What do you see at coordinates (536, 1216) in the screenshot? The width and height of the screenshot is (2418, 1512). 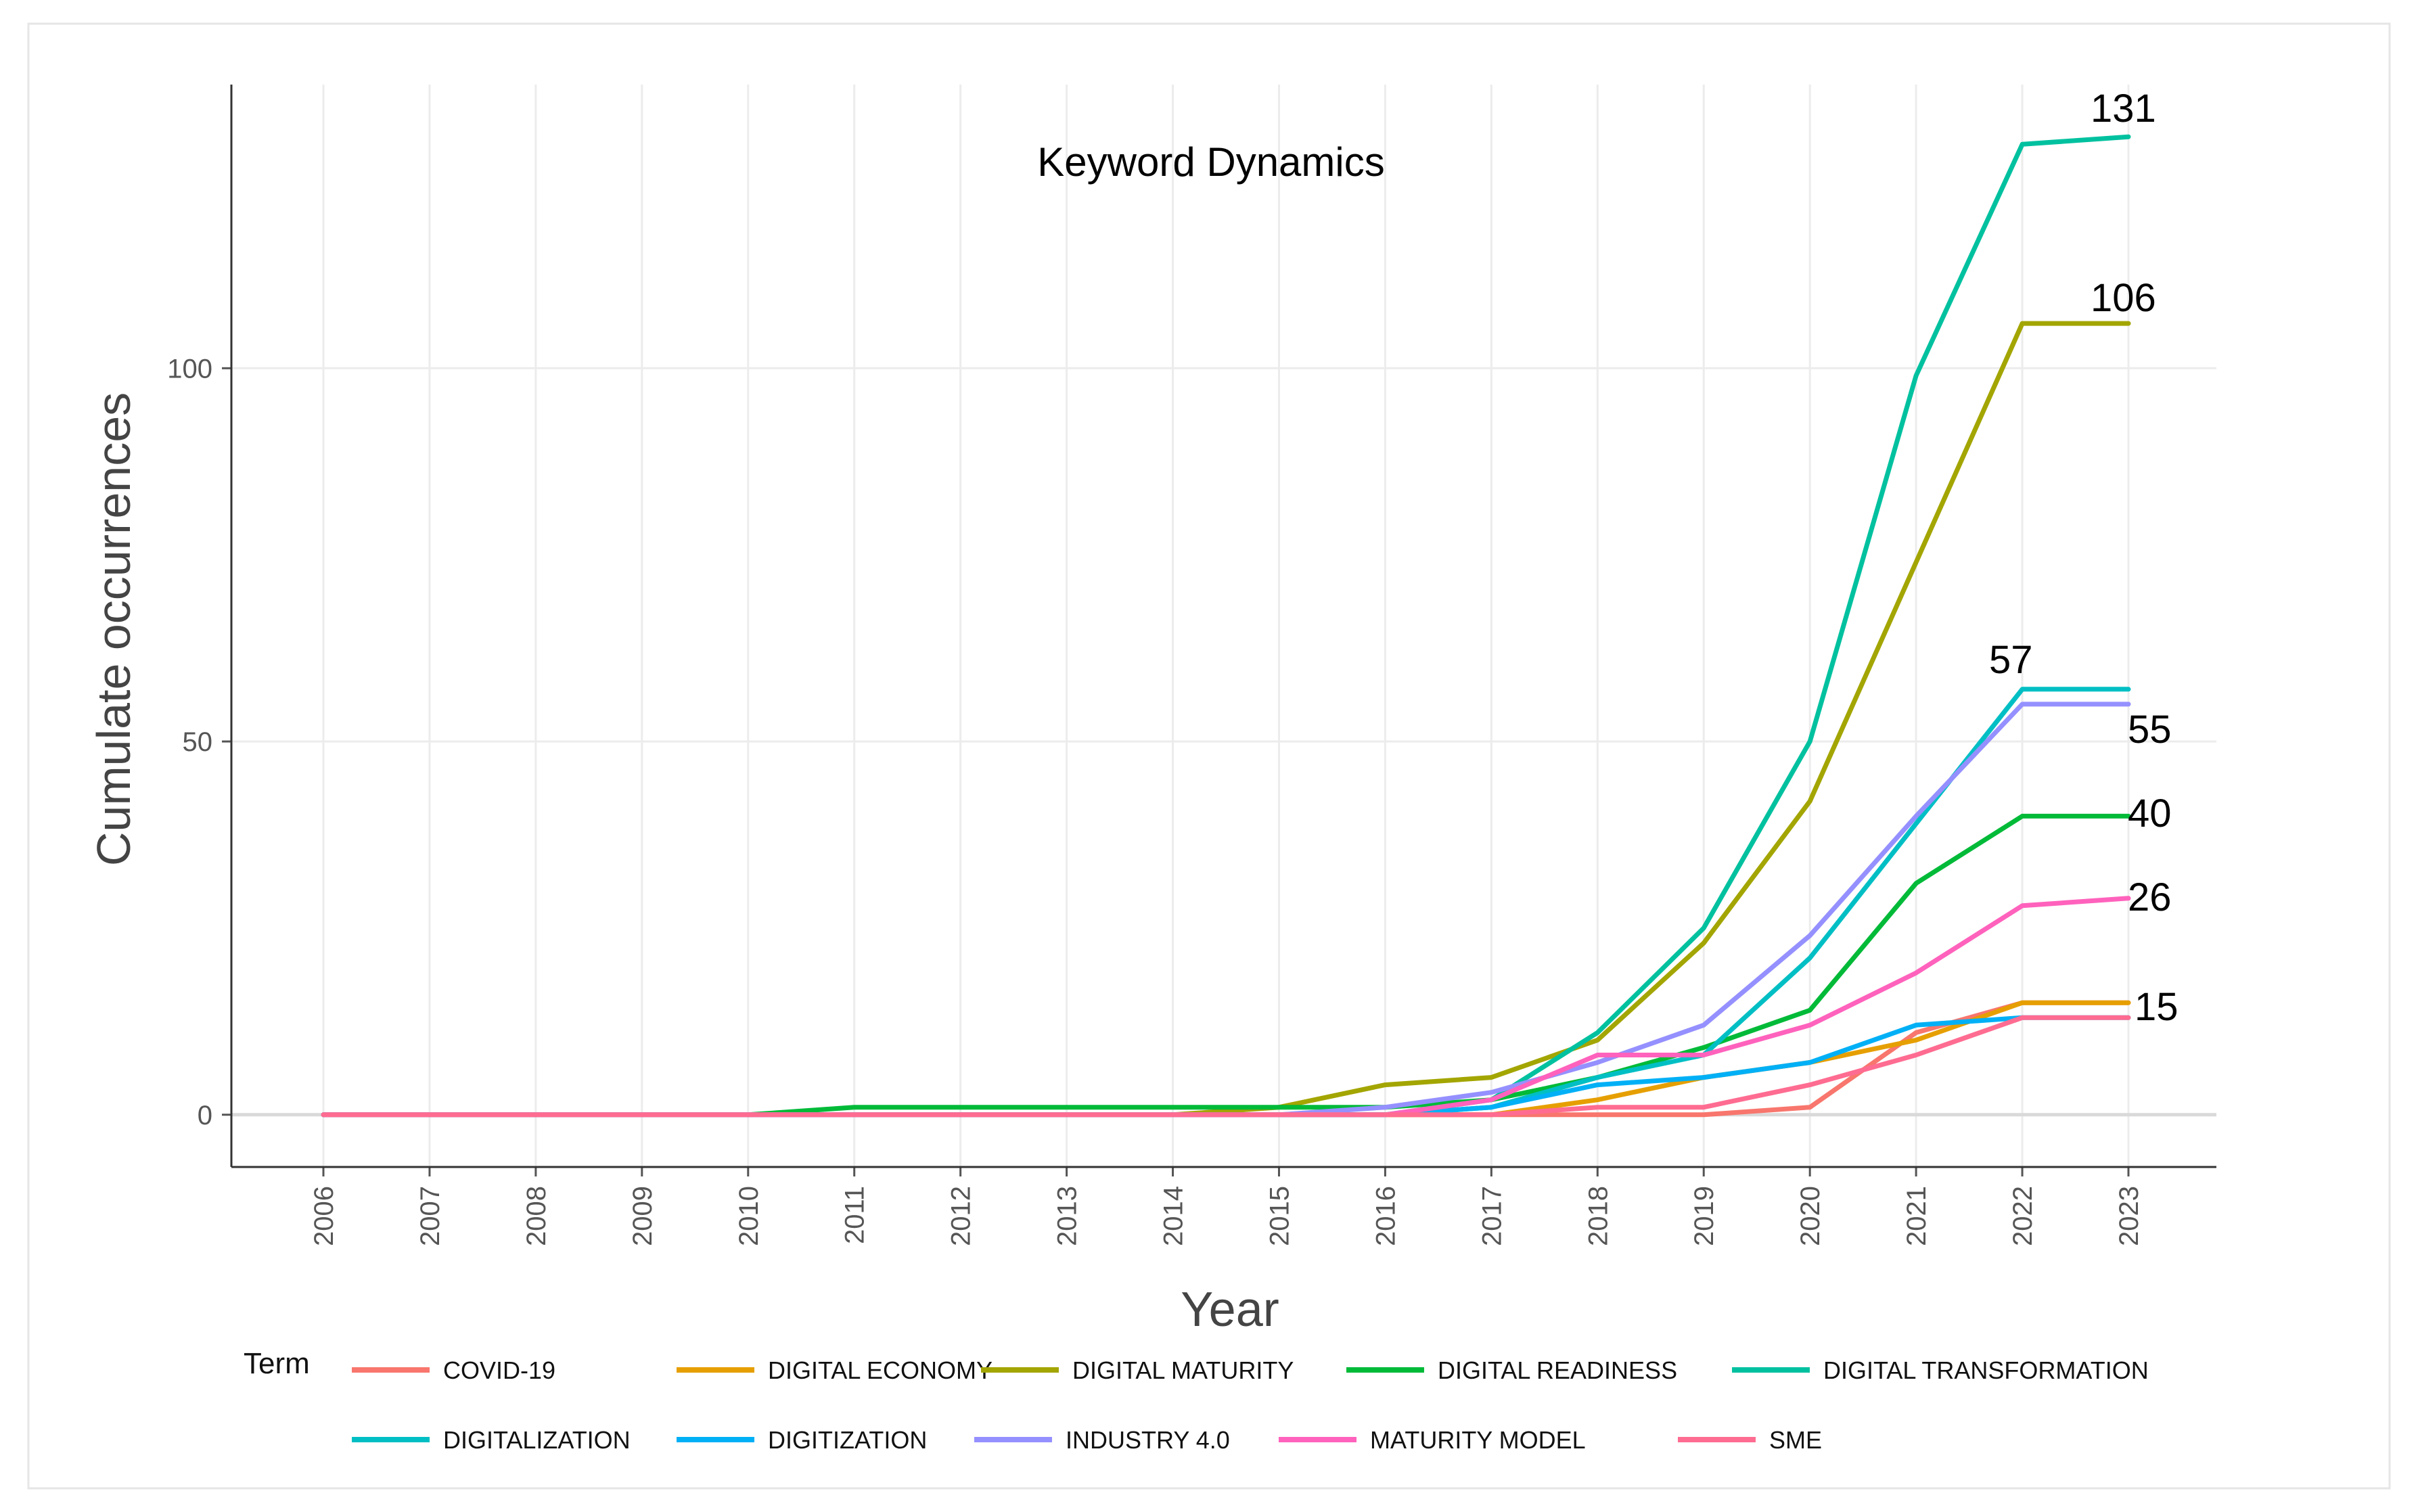 I see `x-tick-label: 2008` at bounding box center [536, 1216].